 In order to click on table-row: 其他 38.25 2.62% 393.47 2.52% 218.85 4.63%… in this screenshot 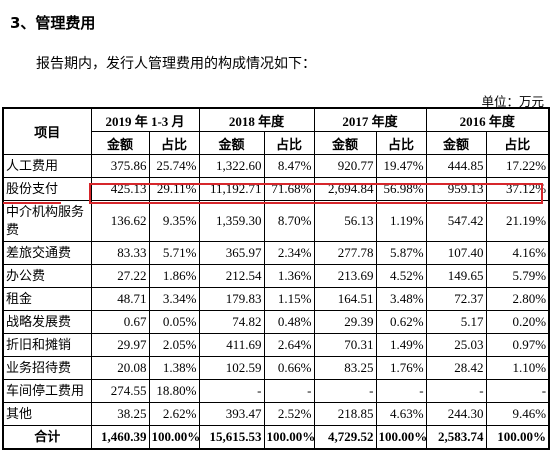, I will do `click(276, 414)`.